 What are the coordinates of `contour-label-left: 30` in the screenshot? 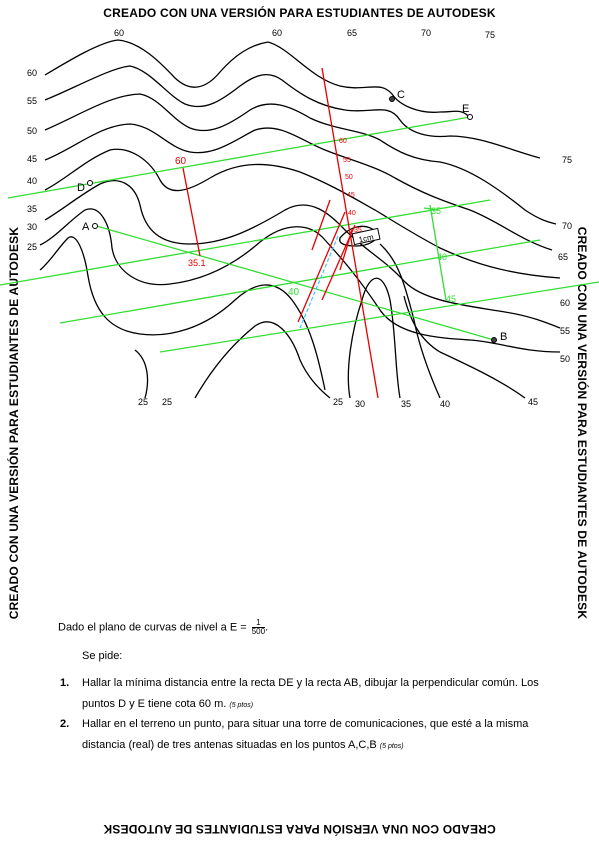 It's located at (32, 227).